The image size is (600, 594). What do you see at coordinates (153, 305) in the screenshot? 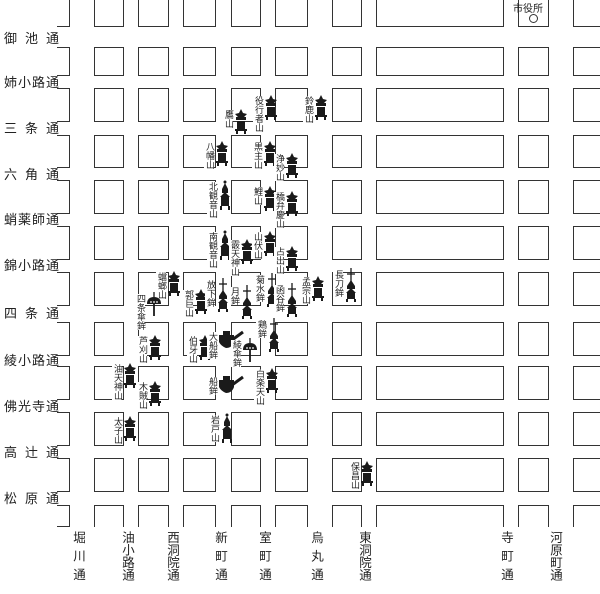
I see `kasa-hoko-icon` at bounding box center [153, 305].